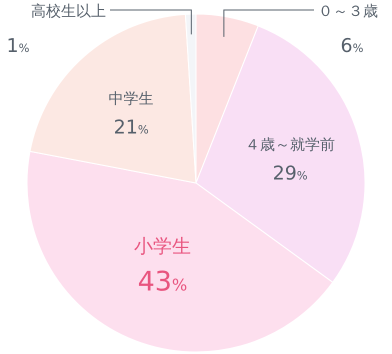 The height and width of the screenshot is (354, 392). I want to click on data-label: 29%, so click(290, 173).